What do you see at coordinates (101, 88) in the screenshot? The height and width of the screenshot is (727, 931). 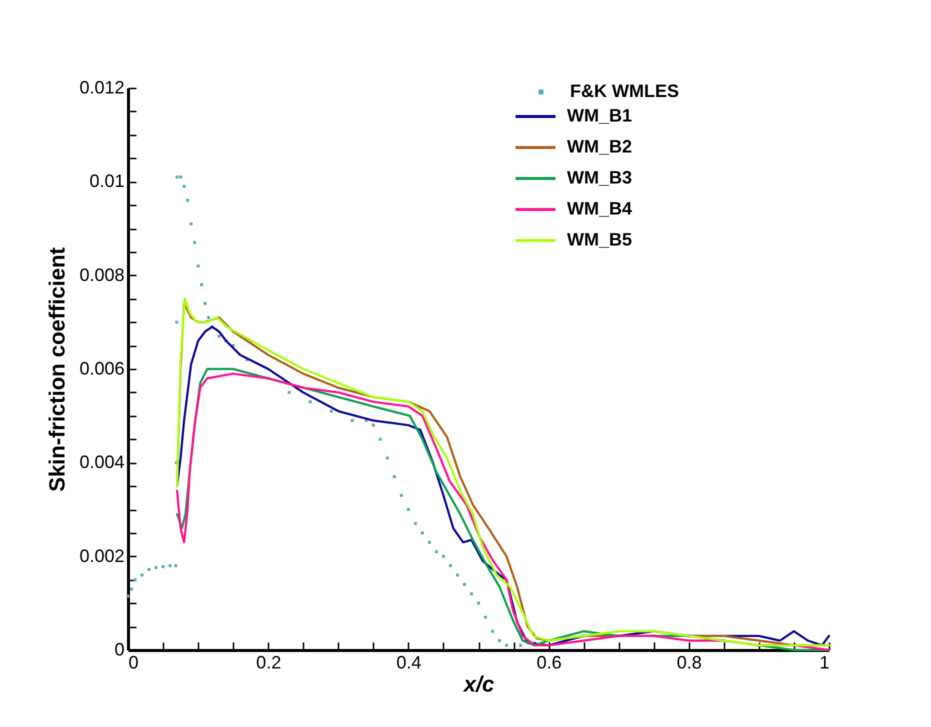 I see `y-tick-label: 0.012` at bounding box center [101, 88].